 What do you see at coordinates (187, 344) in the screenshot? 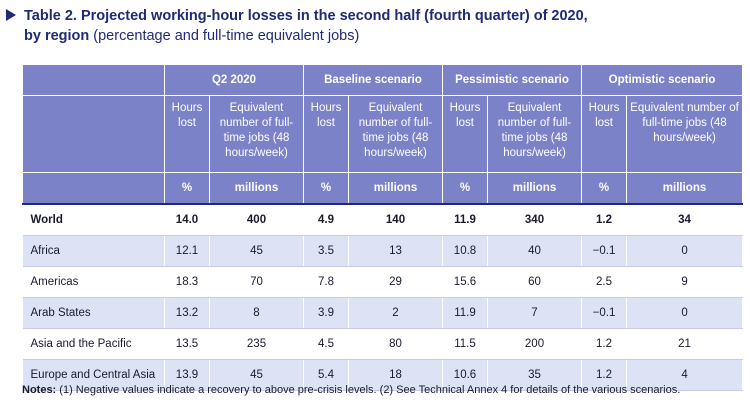
I see `cell-q2-hours: 13.5` at bounding box center [187, 344].